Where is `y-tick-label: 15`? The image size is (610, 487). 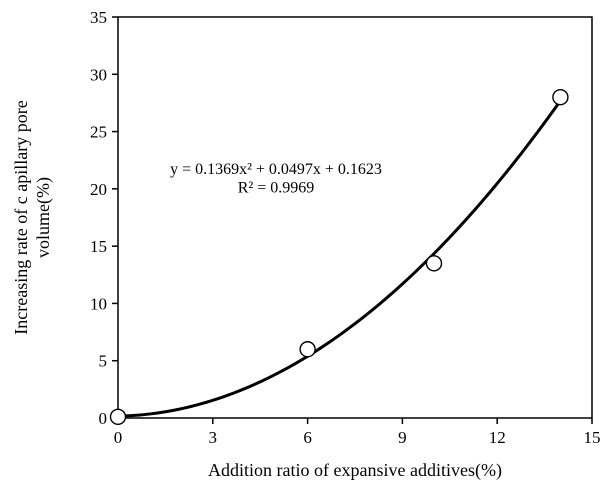 y-tick-label: 15 is located at coordinates (98, 246).